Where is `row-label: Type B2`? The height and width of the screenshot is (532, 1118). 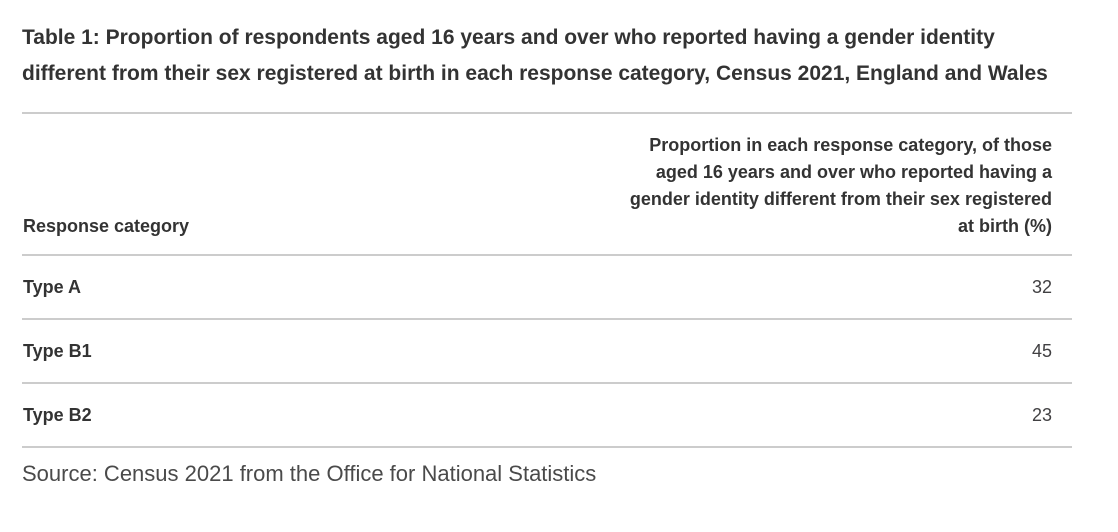 row-label: Type B2 is located at coordinates (316, 415).